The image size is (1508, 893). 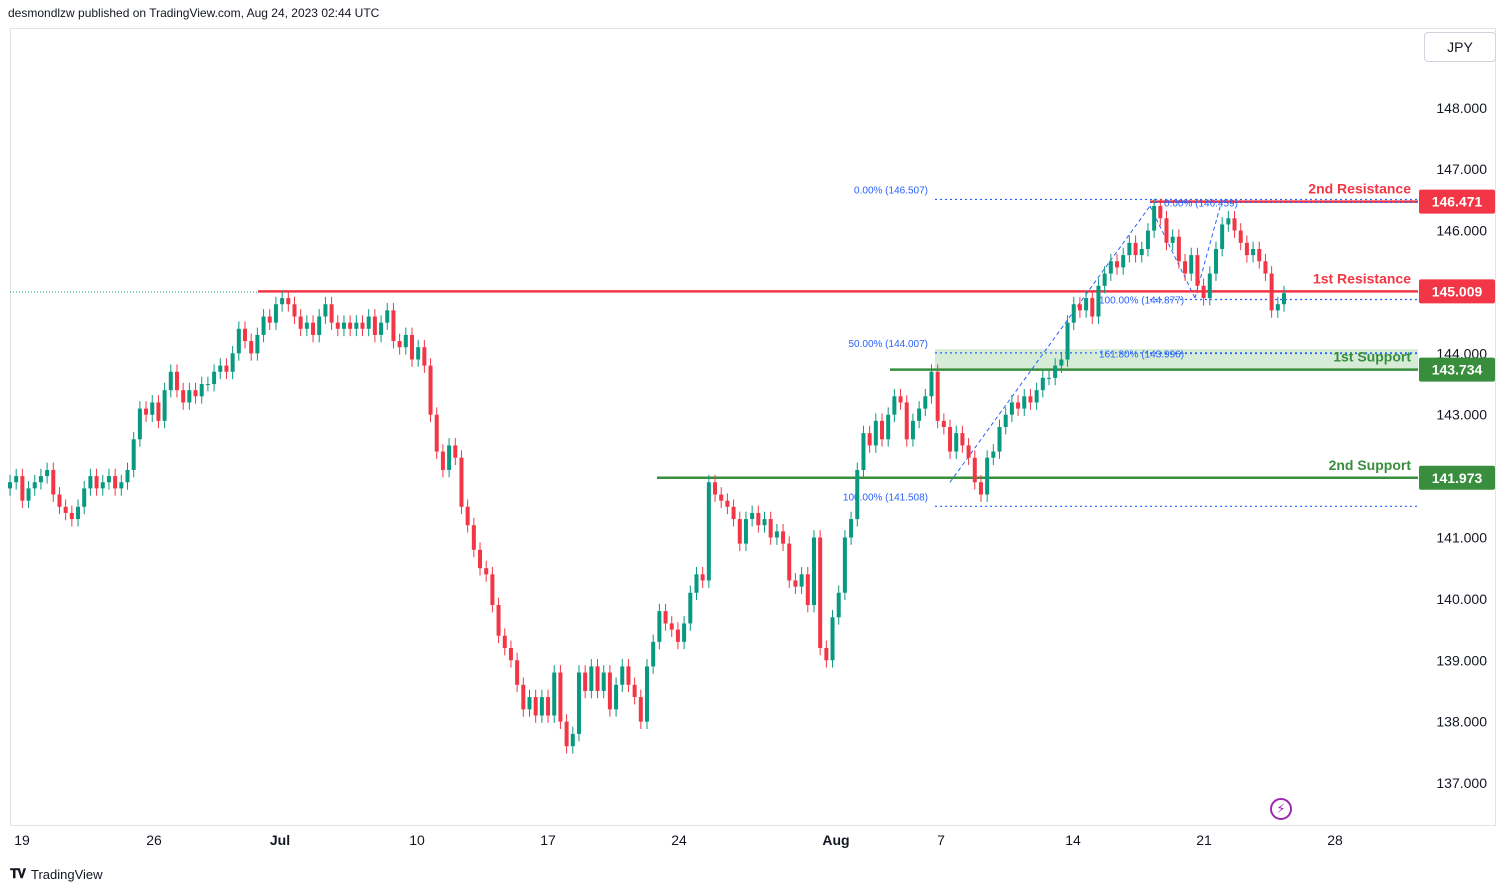 What do you see at coordinates (1460, 47) in the screenshot?
I see `currency-selector: JPY` at bounding box center [1460, 47].